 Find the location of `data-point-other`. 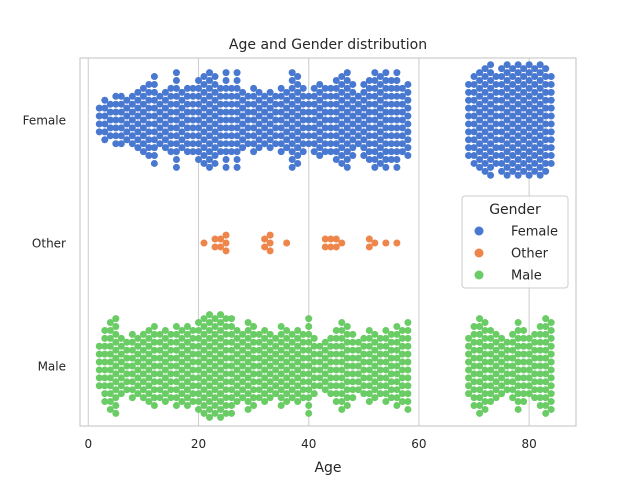

data-point-other is located at coordinates (369, 247).